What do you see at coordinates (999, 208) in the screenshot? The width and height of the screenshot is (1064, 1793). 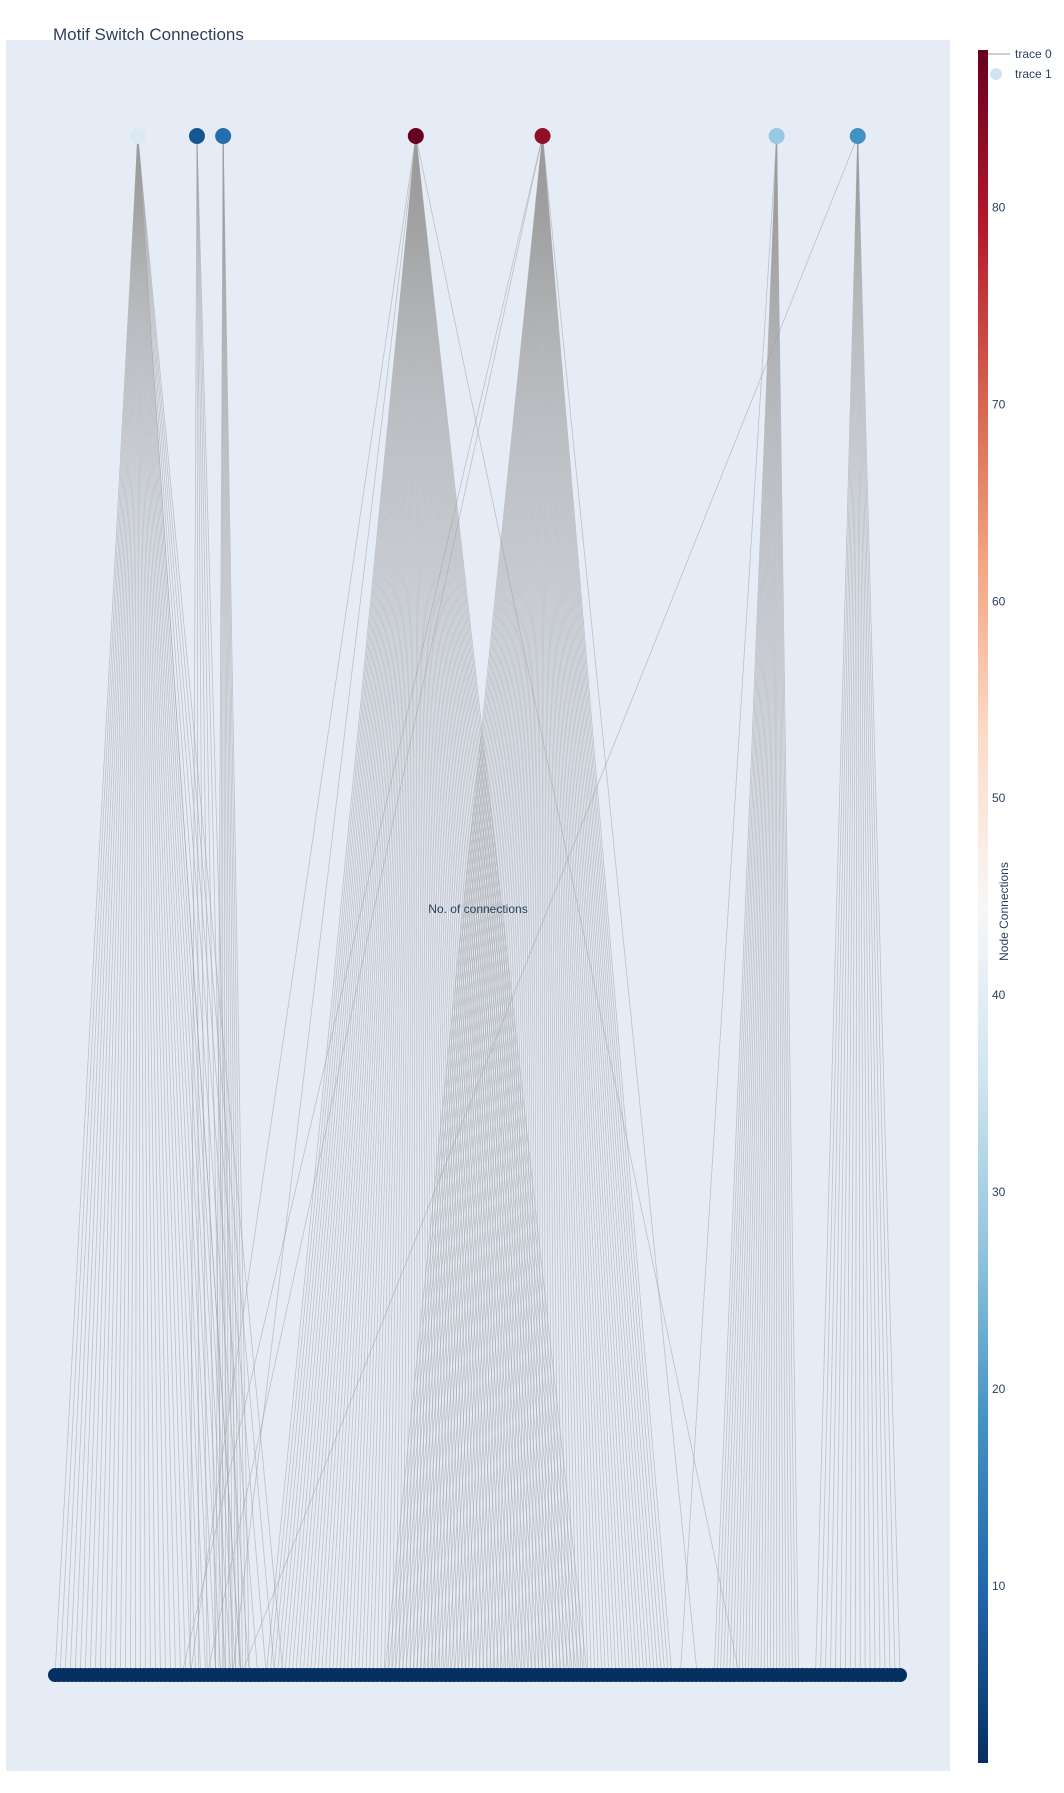 I see `colorbar-tick-label: 80` at bounding box center [999, 208].